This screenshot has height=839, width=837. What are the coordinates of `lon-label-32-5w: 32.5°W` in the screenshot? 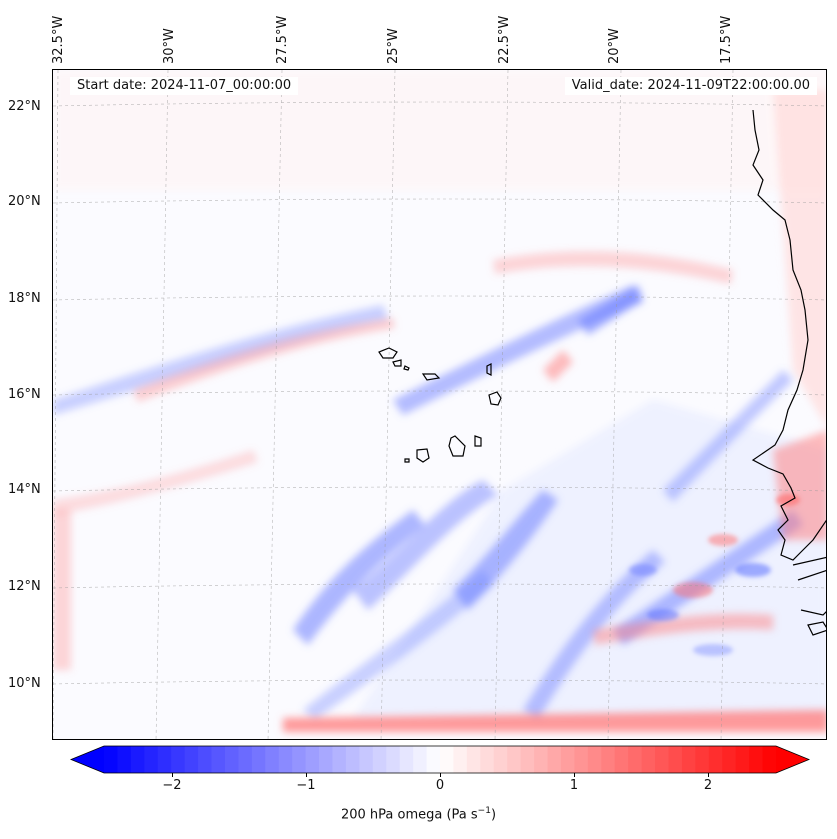 It's located at (58, 39).